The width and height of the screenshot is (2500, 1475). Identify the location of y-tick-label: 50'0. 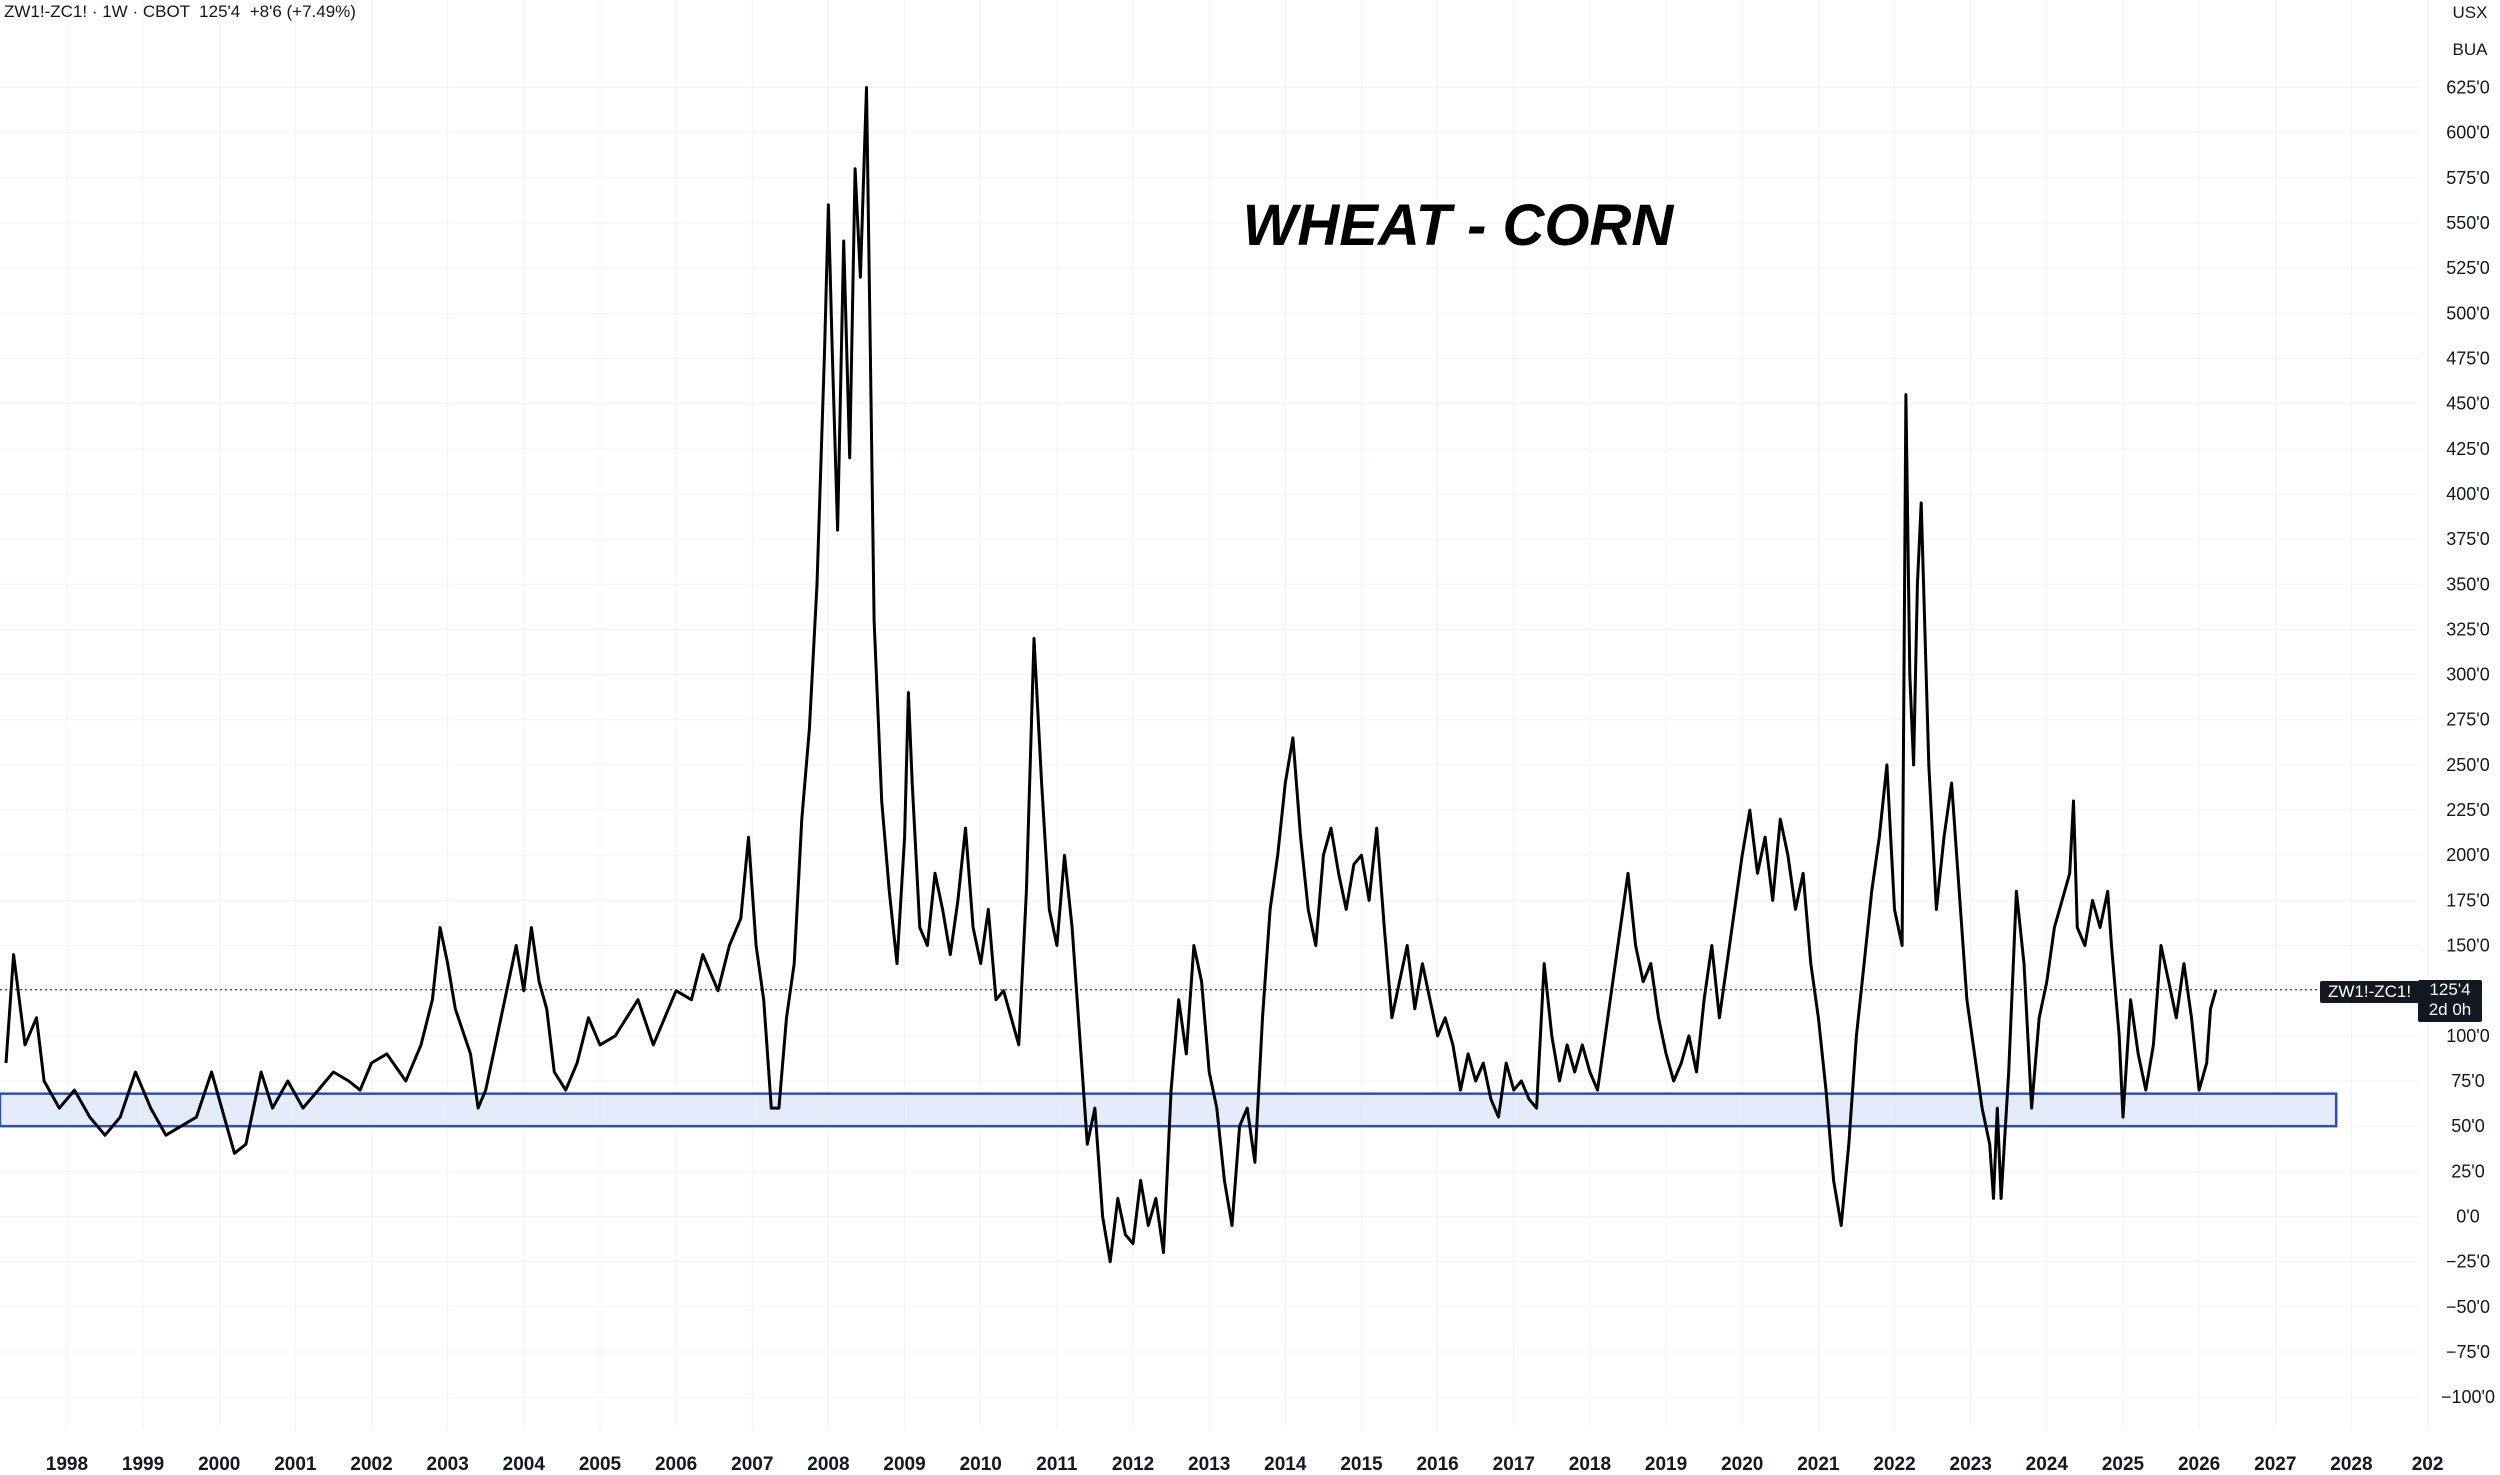
(2467, 1126).